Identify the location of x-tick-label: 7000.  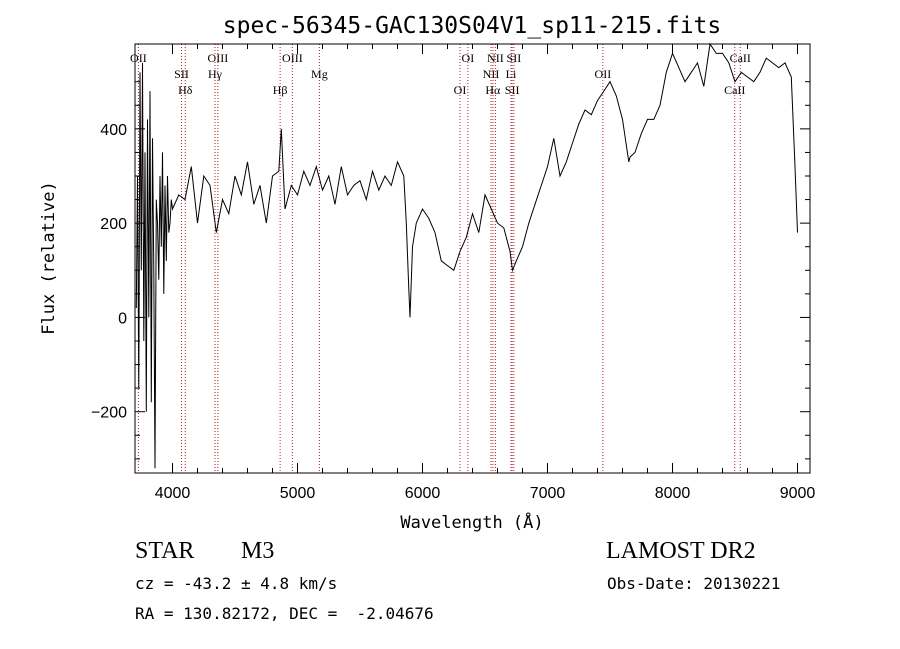
(548, 493).